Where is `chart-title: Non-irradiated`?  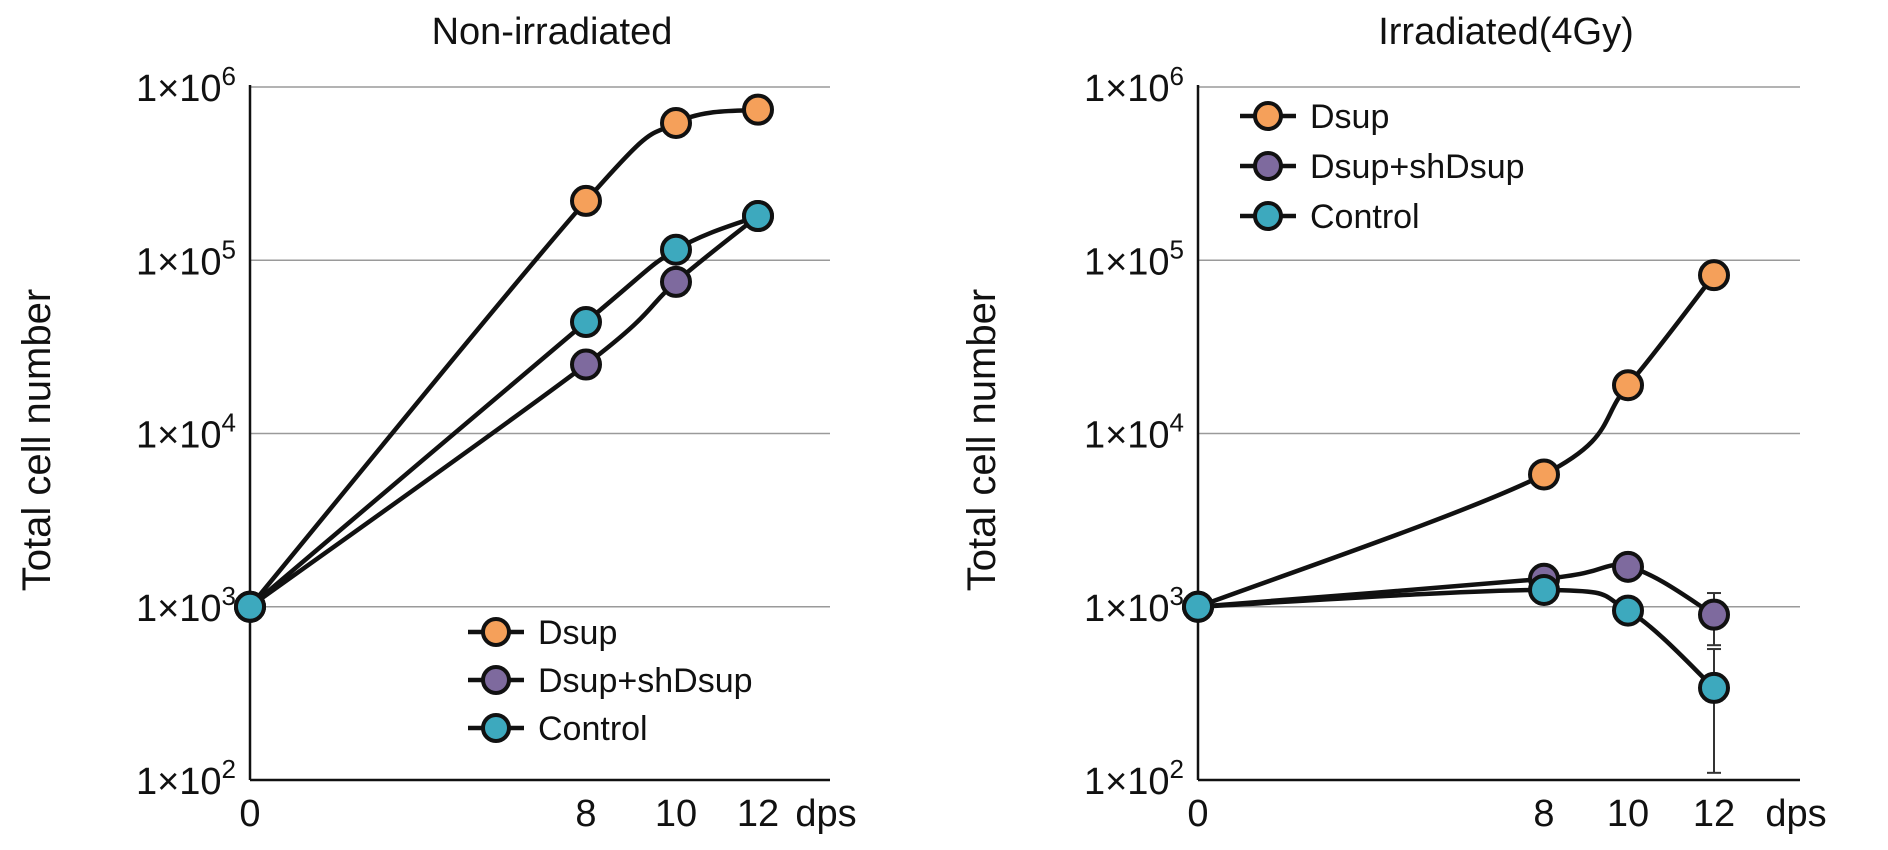
chart-title: Non-irradiated is located at coordinates (552, 32).